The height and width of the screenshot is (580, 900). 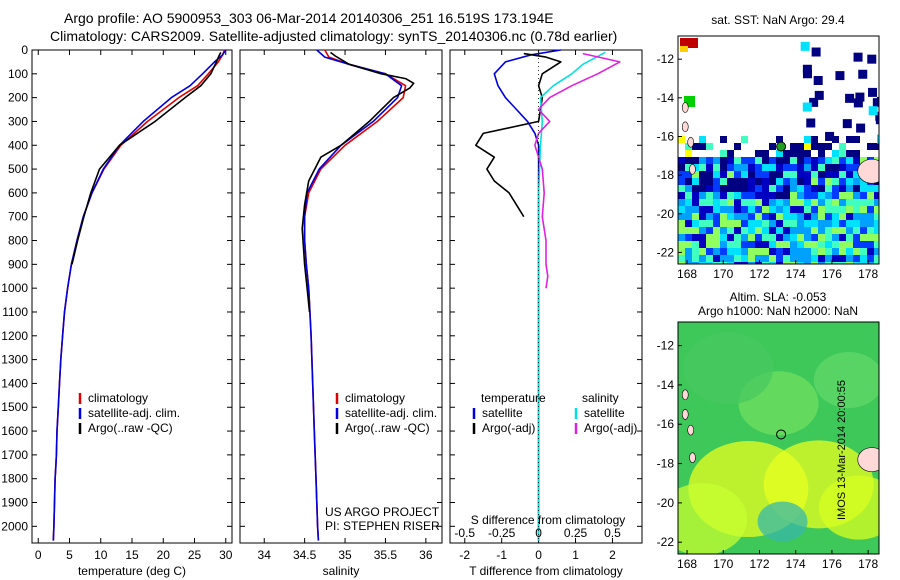 What do you see at coordinates (14, 336) in the screenshot?
I see `y-tick-label: 1200` at bounding box center [14, 336].